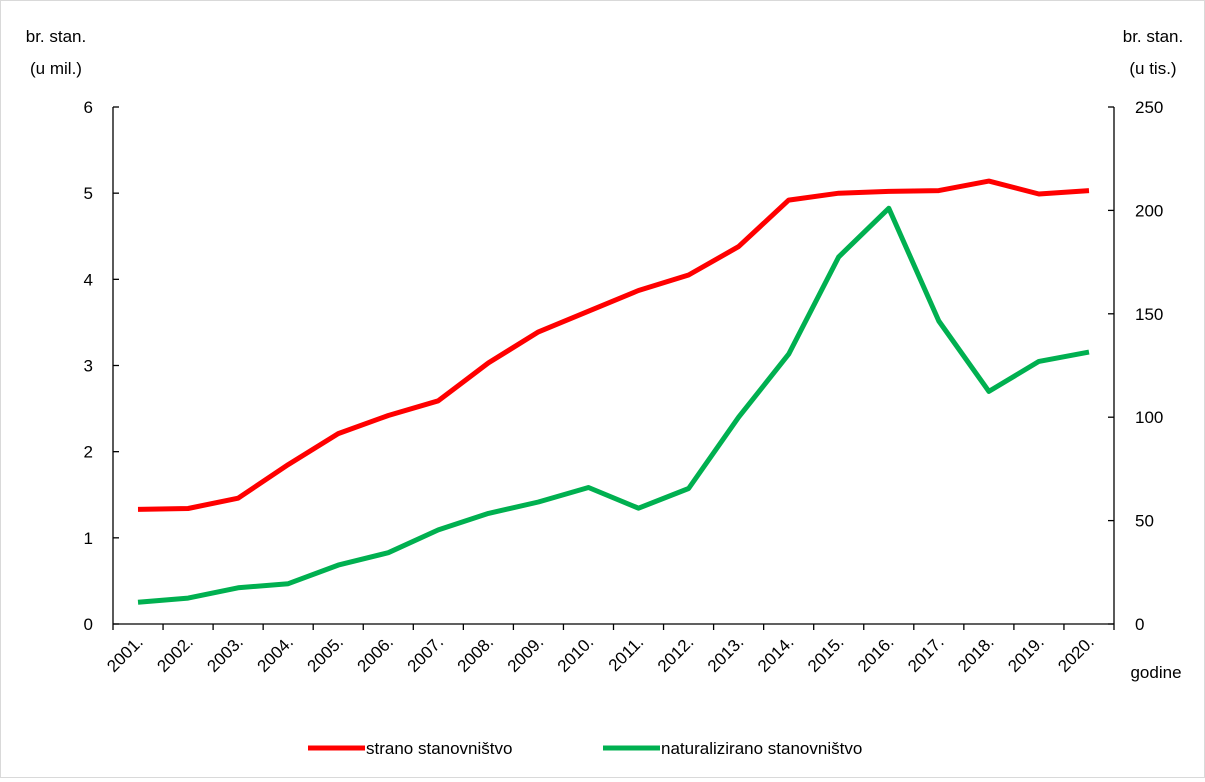 The height and width of the screenshot is (782, 1205). Describe the element at coordinates (626, 653) in the screenshot. I see `x-tick-label: 2011.` at that location.